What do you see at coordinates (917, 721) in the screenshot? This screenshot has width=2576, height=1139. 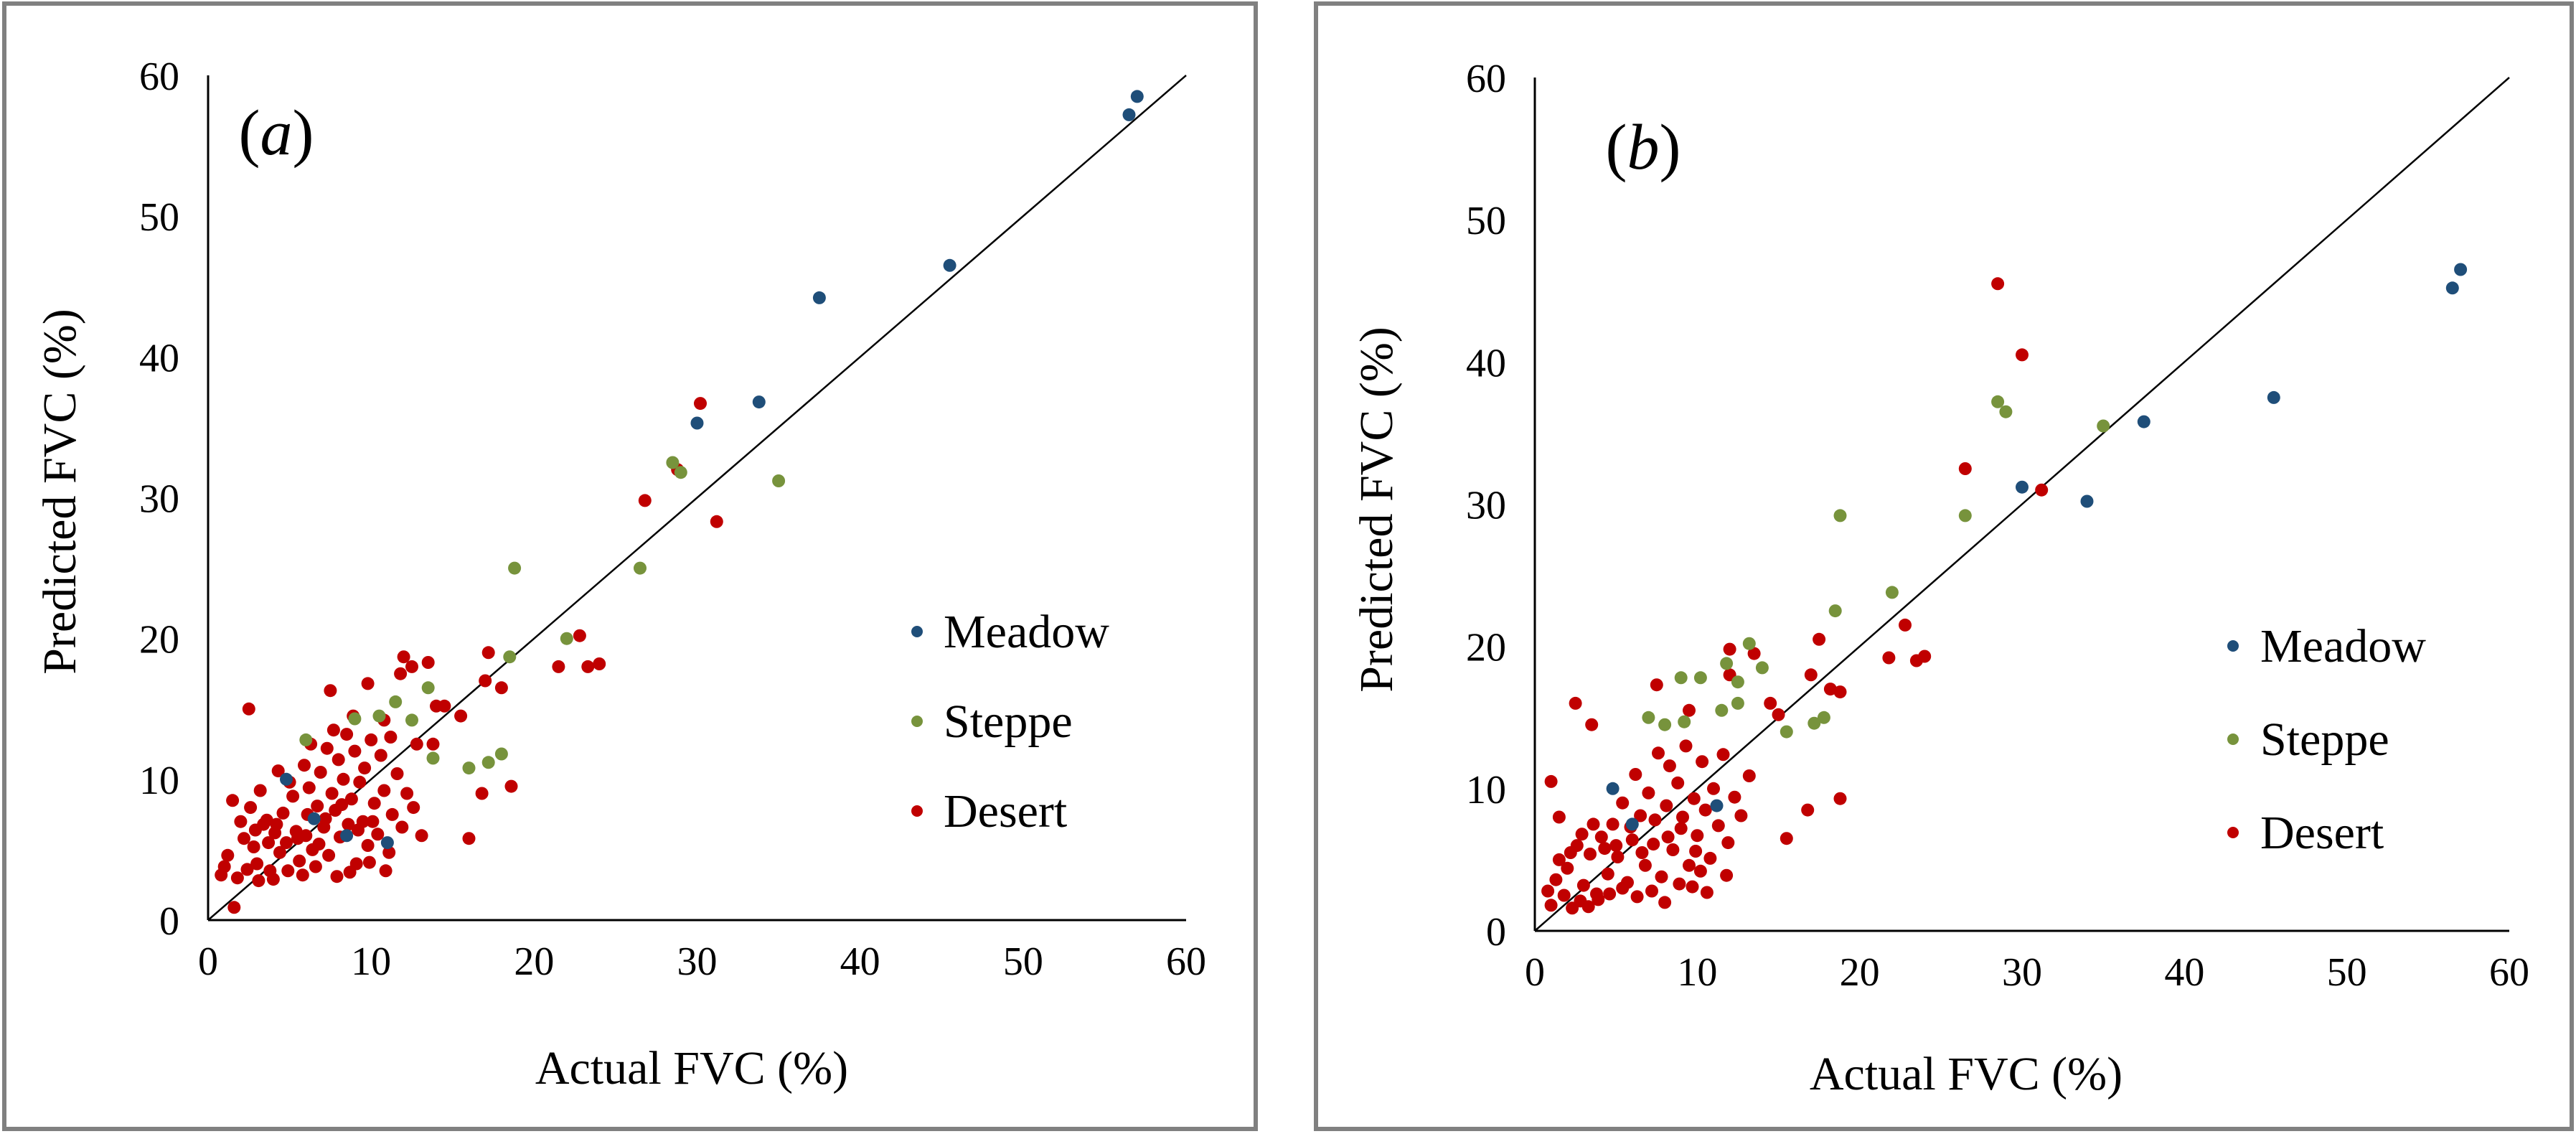 I see `legend-marker-steppe` at bounding box center [917, 721].